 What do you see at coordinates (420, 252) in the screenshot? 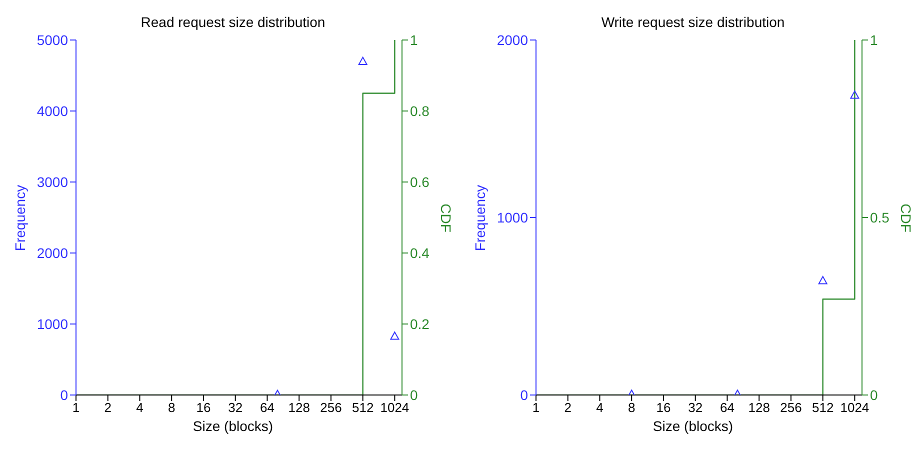
I see `y2-tick-label: 0.4` at bounding box center [420, 252].